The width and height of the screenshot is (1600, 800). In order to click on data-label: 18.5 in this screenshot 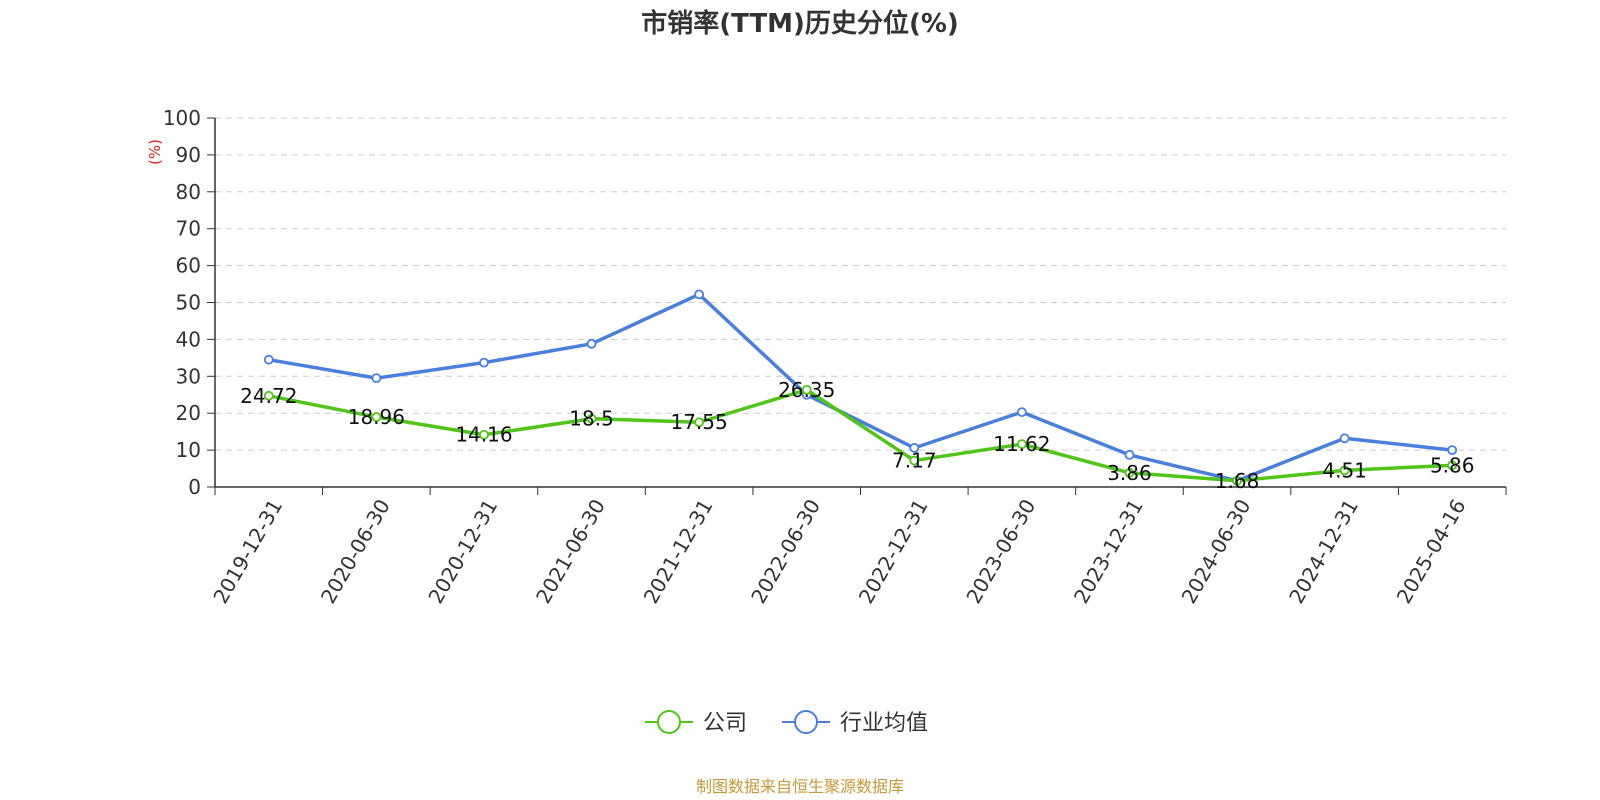, I will do `click(591, 419)`.